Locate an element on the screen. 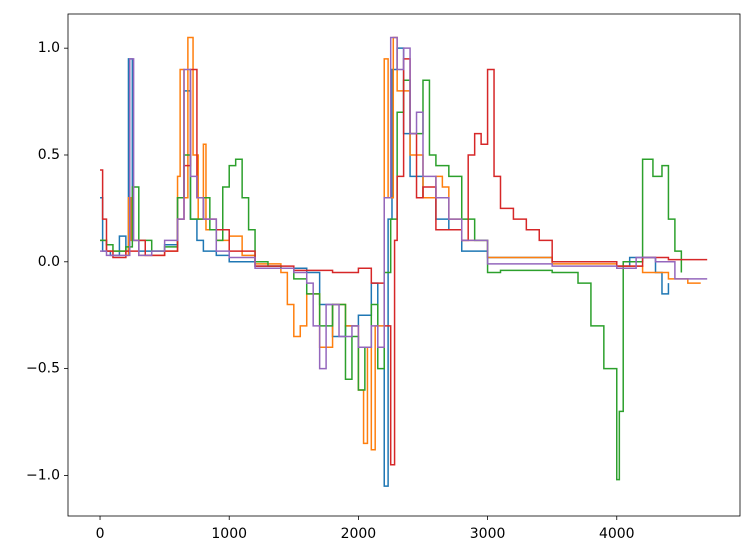  y-tick-label: 0.0 is located at coordinates (49, 262).